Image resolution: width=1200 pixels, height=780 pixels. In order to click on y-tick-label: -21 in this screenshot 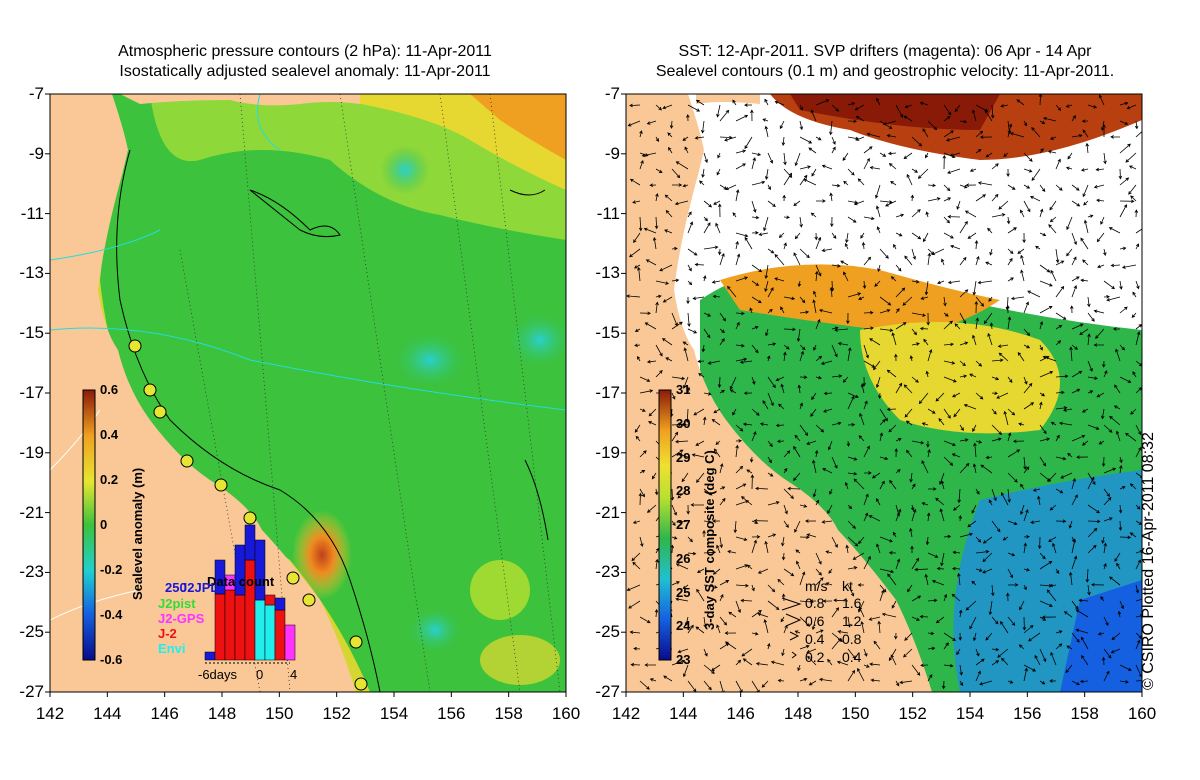, I will do `click(31, 512)`.